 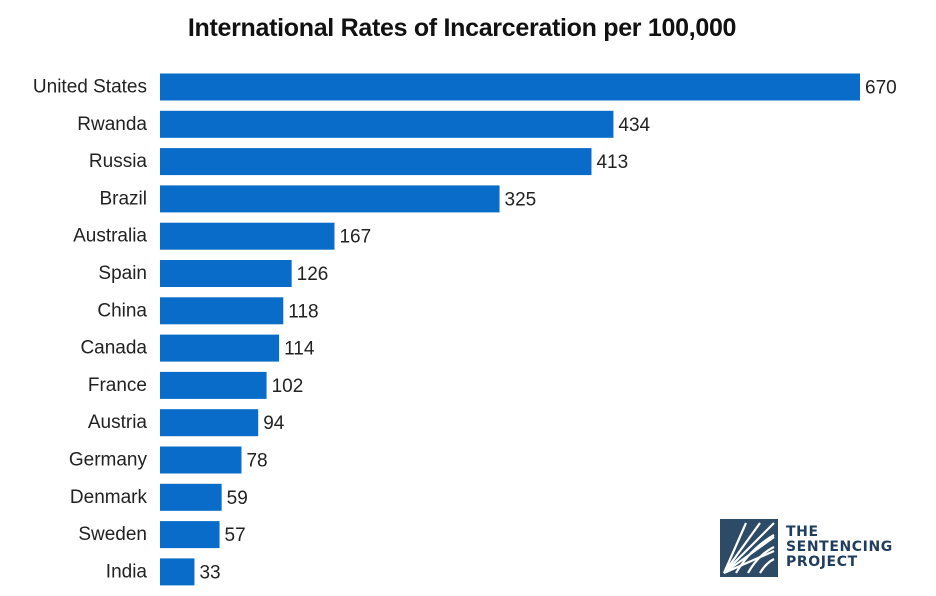 I want to click on bar-australia, so click(x=247, y=236).